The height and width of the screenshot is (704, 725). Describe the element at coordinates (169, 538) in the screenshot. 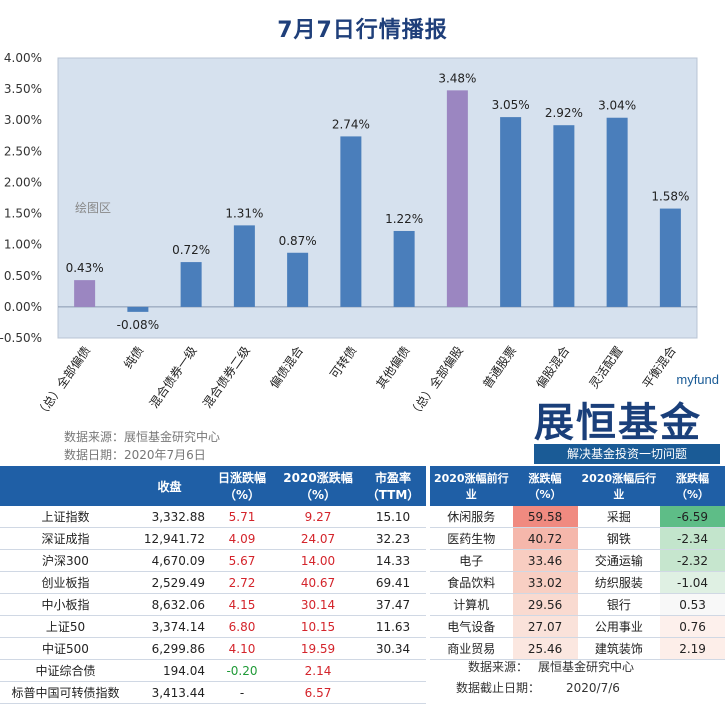

I see `close-value: 12,941.72` at that location.